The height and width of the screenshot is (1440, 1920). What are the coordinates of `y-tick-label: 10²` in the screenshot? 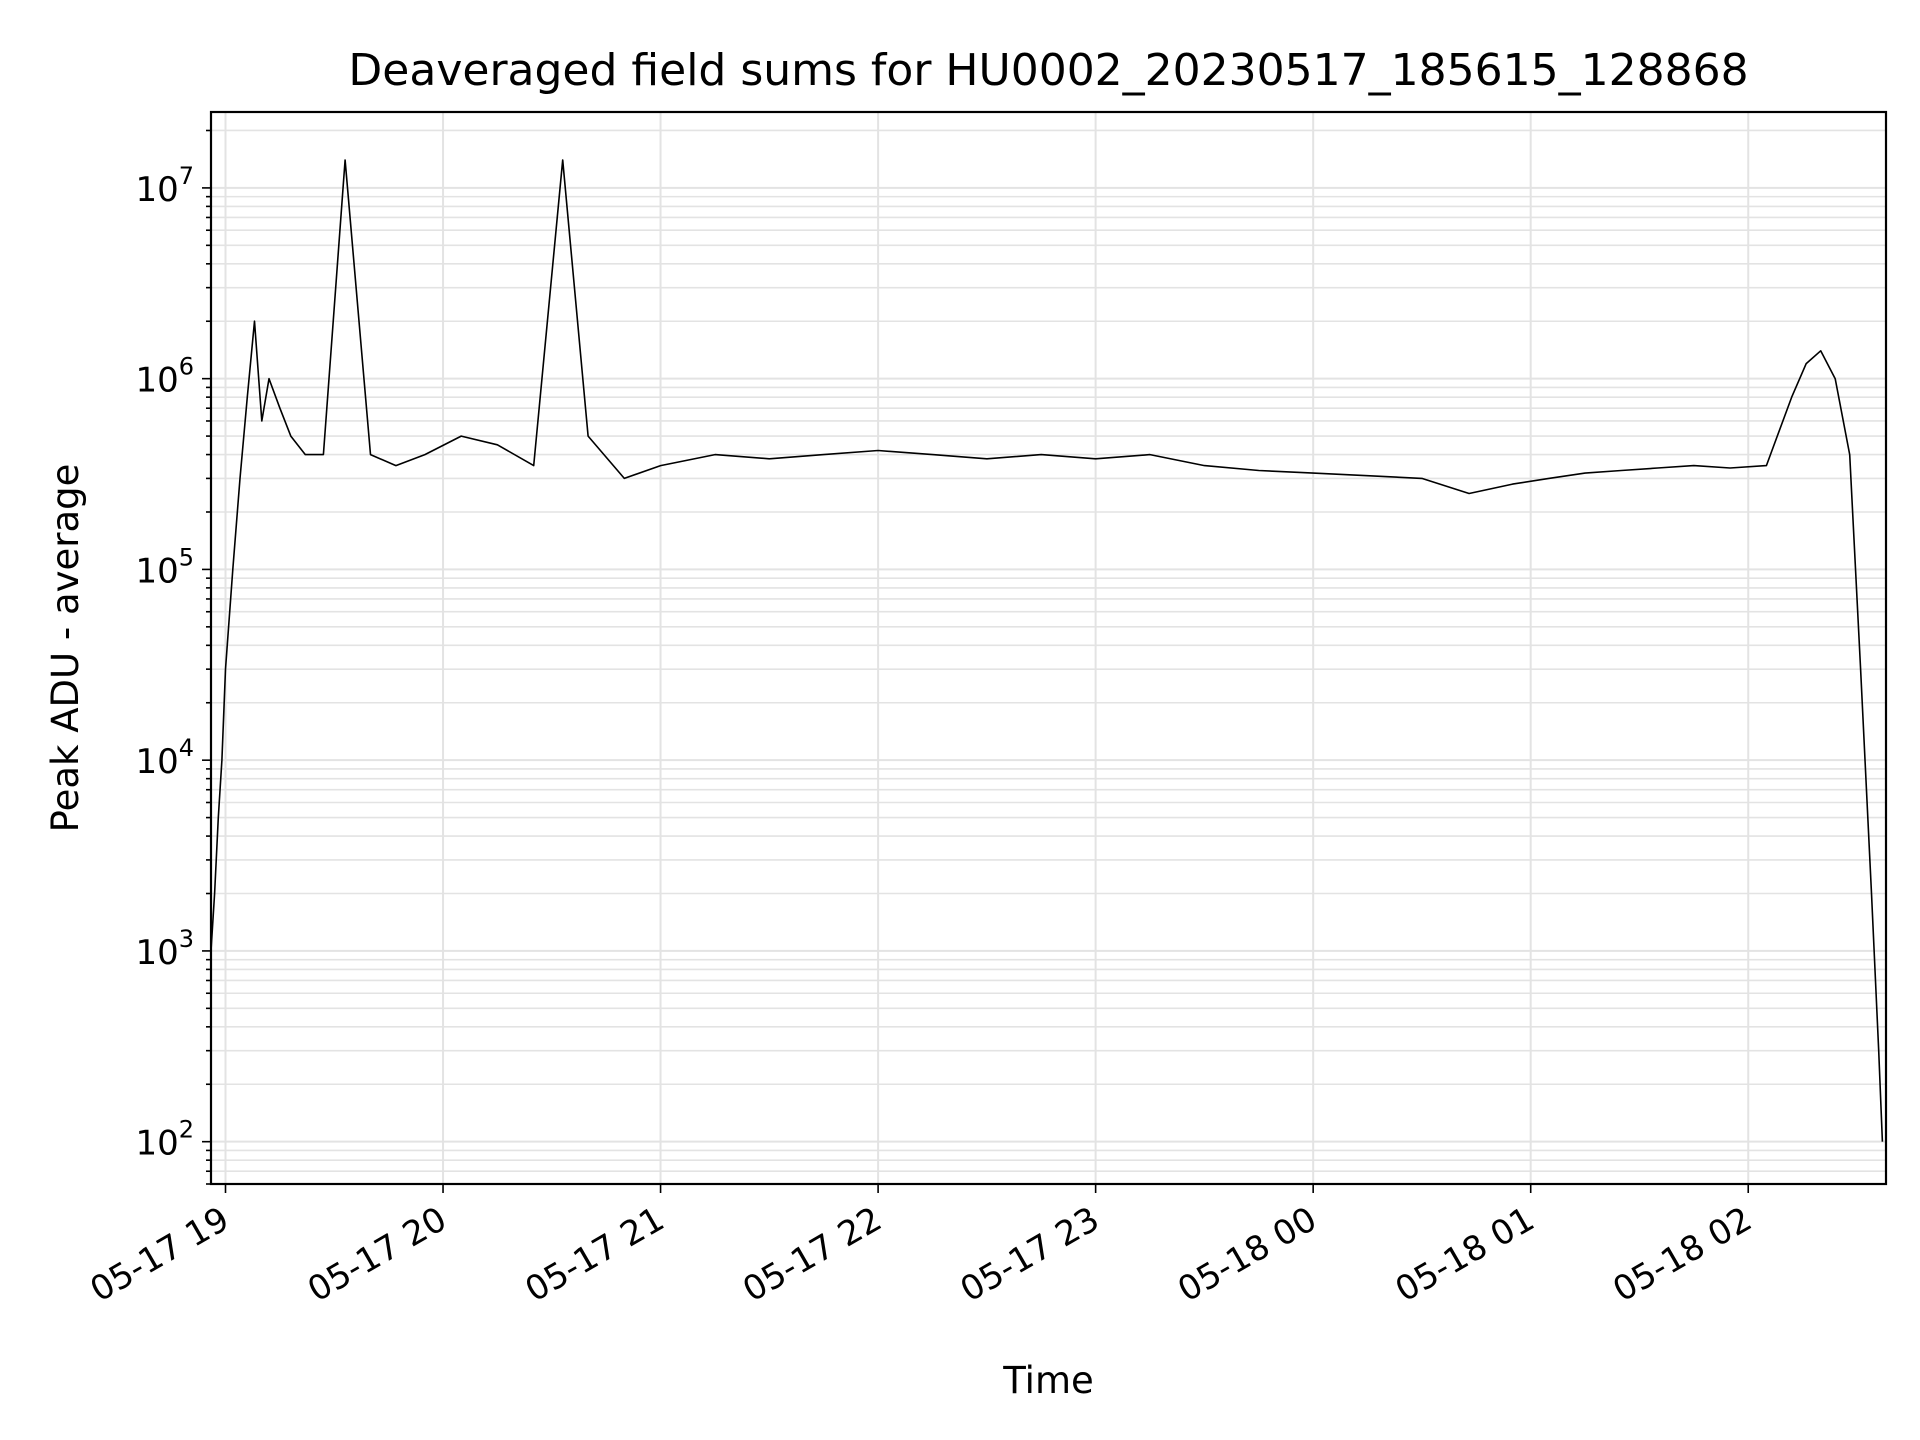 It's located at (164, 1140).